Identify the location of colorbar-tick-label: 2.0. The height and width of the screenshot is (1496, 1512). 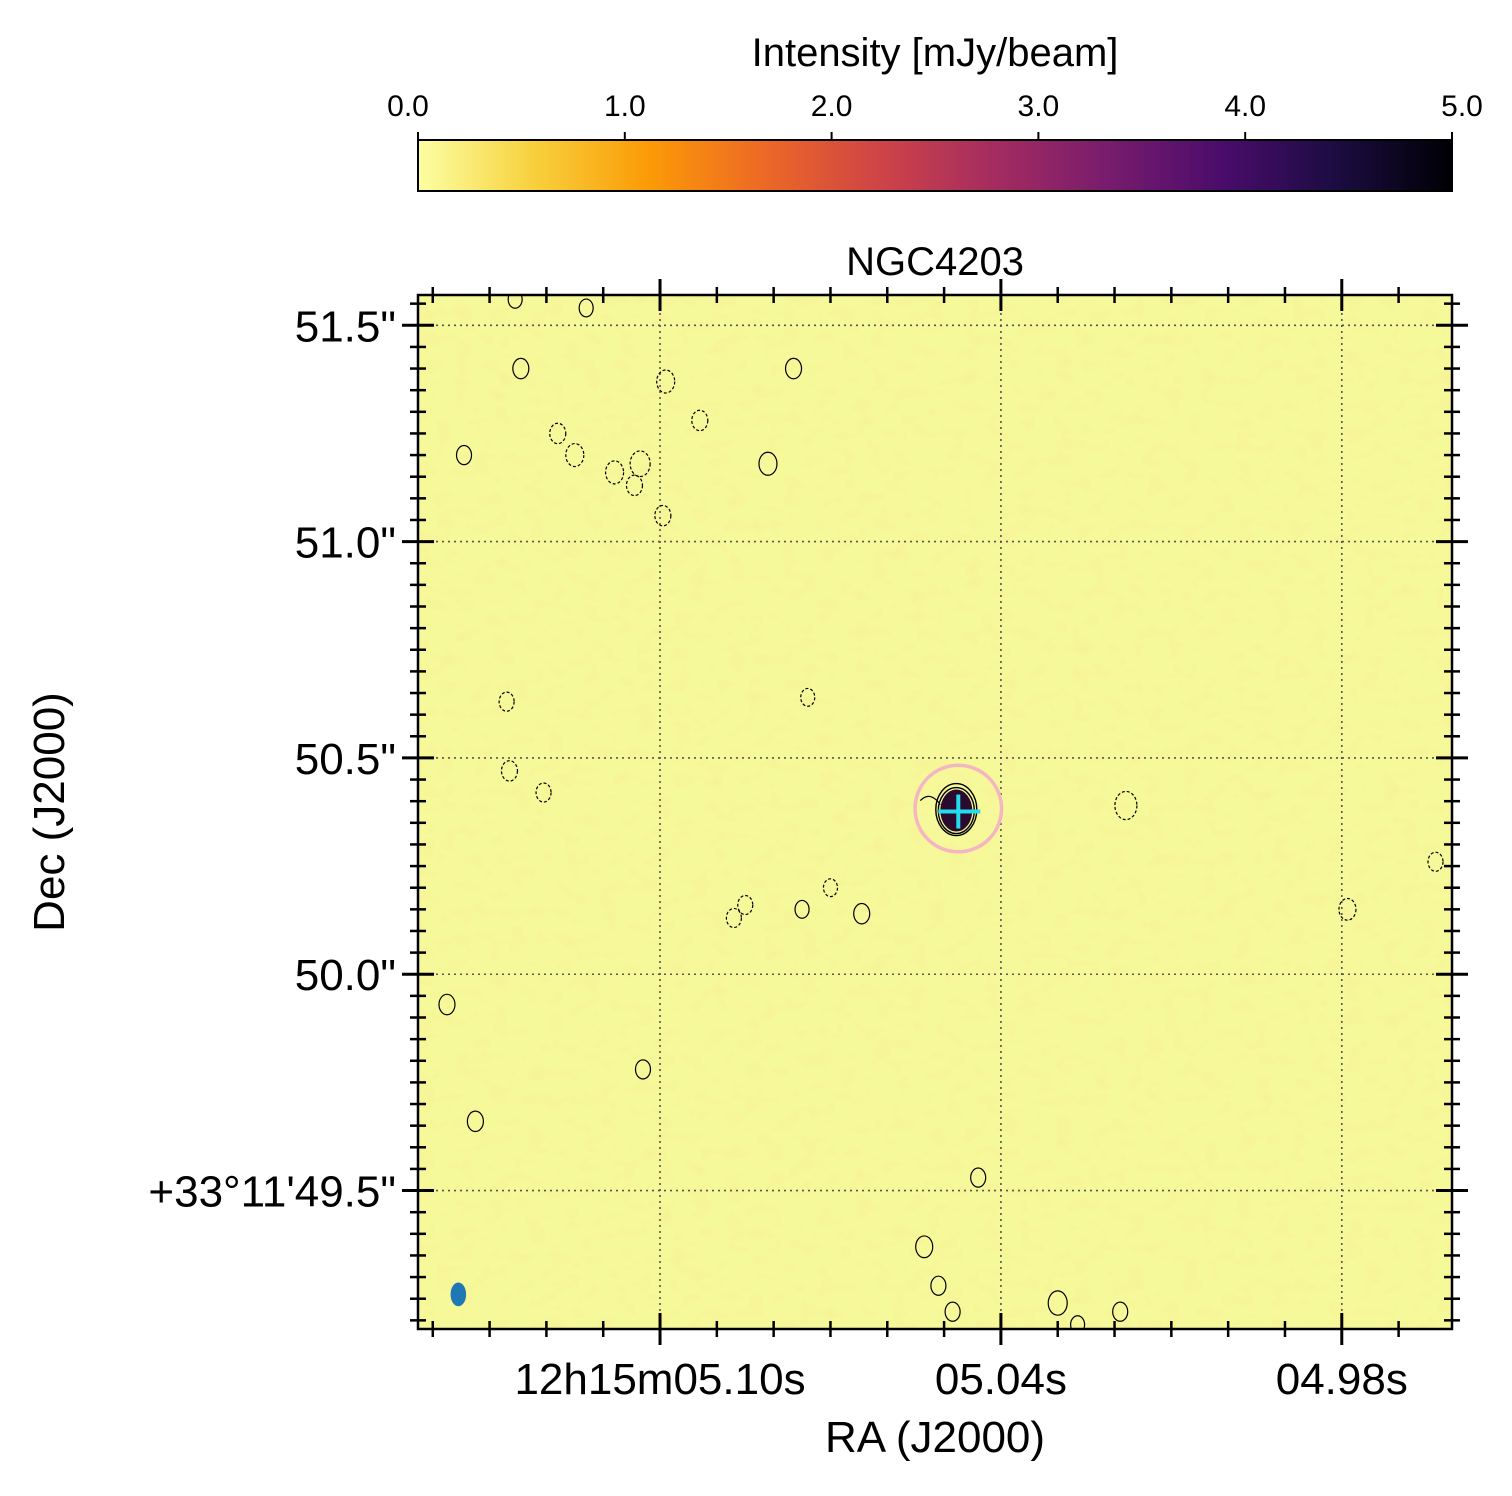
(832, 106).